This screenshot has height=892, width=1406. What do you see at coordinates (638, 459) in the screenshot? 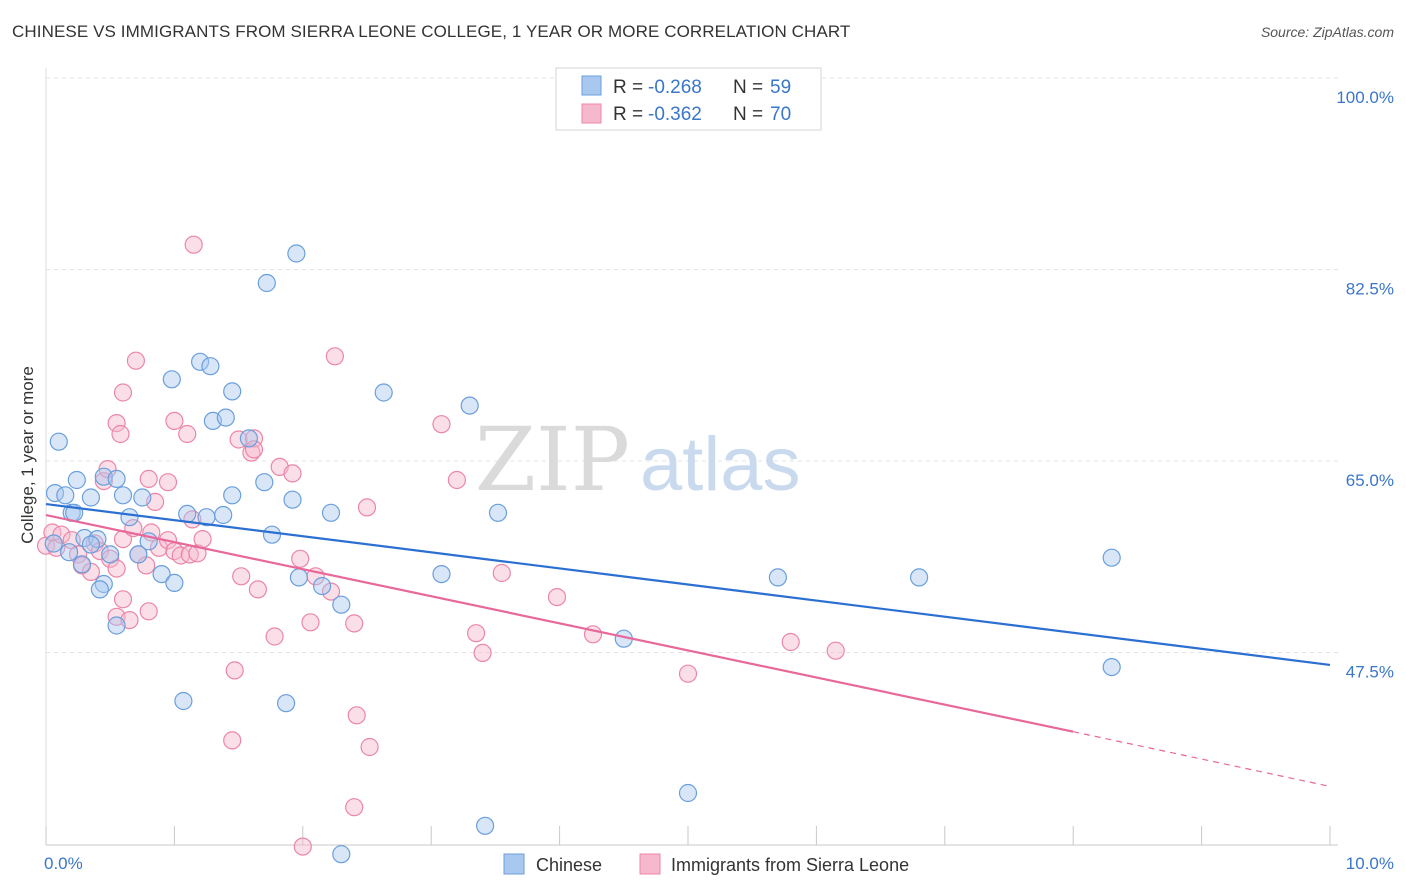
I see `watermark: ZIP atlas` at bounding box center [638, 459].